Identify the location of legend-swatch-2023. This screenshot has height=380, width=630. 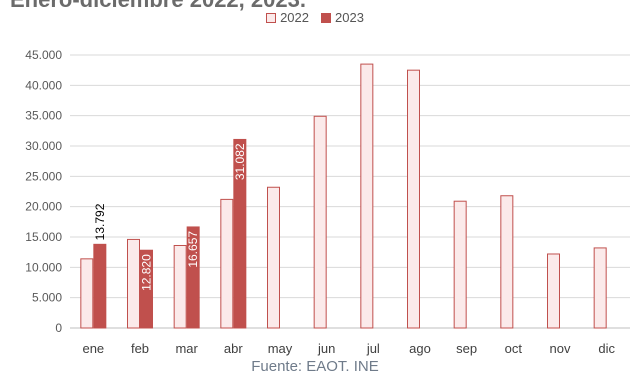
(326, 17).